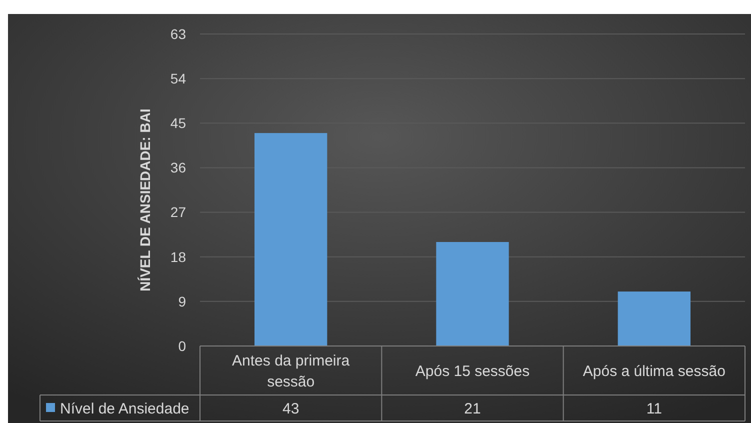 The height and width of the screenshot is (423, 751). I want to click on data-label: 21, so click(472, 409).